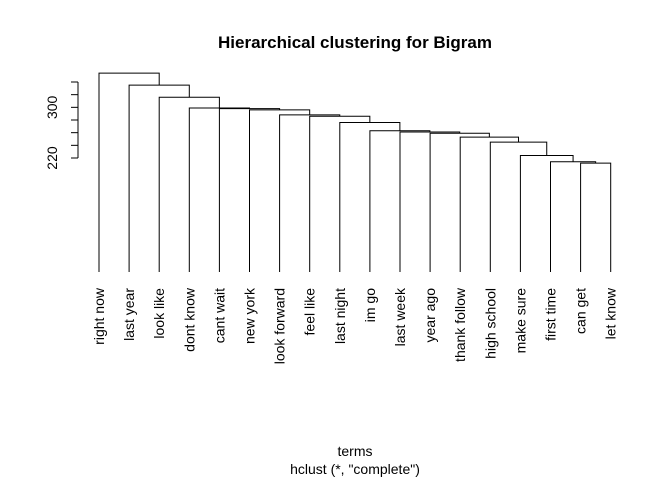 Image resolution: width=672 pixels, height=480 pixels. Describe the element at coordinates (355, 42) in the screenshot. I see `chart-title: Hierarchical clustering for Bigram` at that location.